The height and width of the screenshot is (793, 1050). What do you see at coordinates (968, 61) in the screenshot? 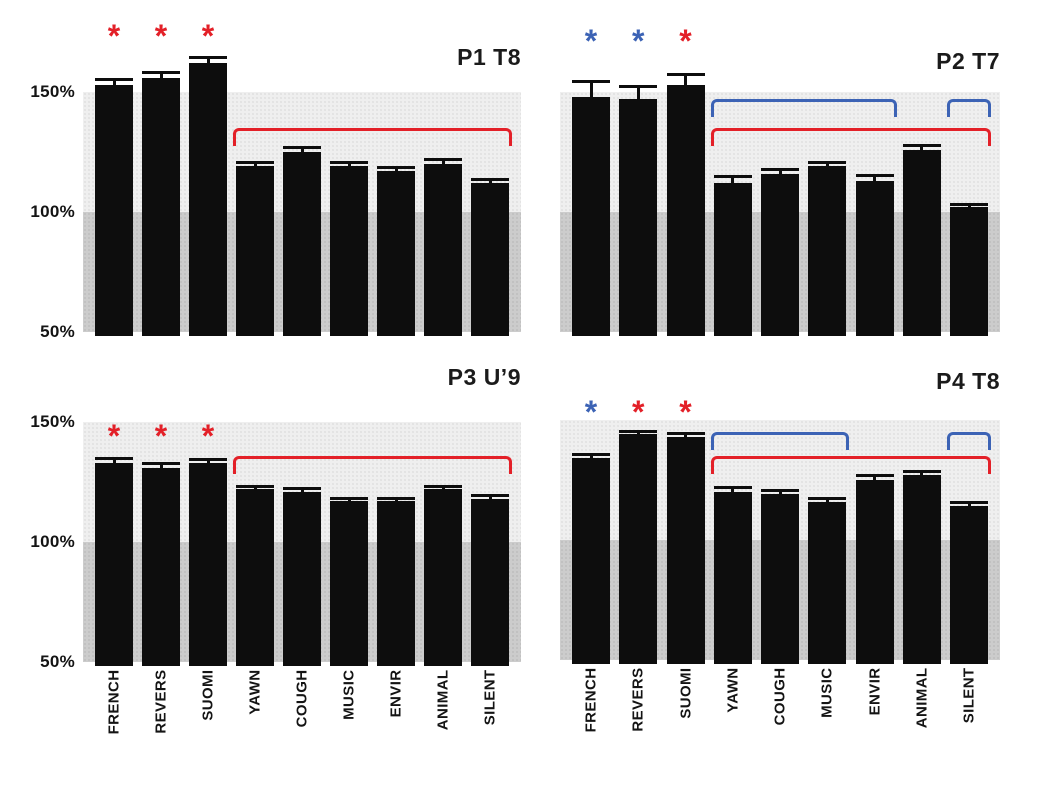
I see `panel-2-title: P2 T7` at bounding box center [968, 61].